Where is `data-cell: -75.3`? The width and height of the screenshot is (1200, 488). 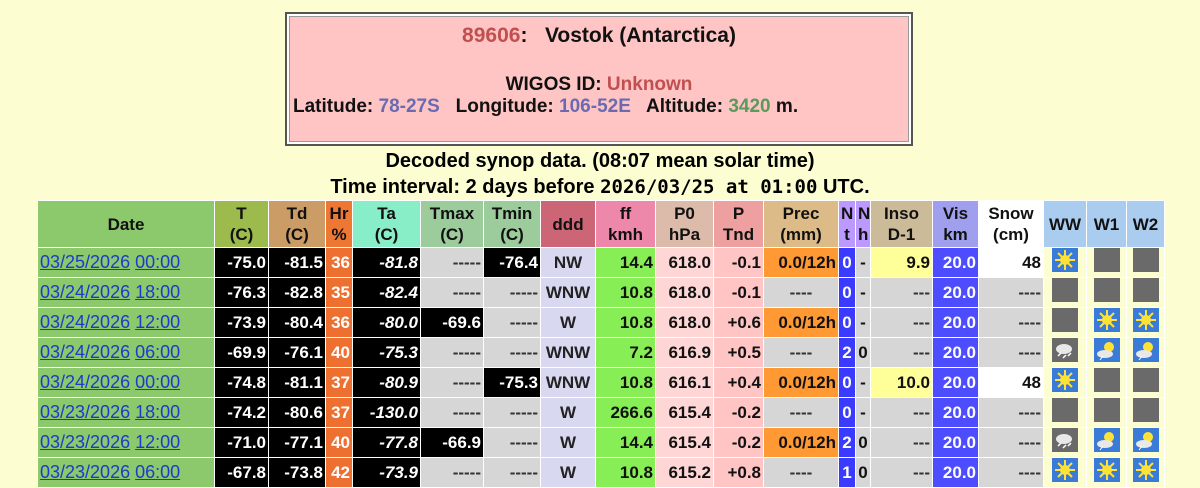 data-cell: -75.3 is located at coordinates (512, 382).